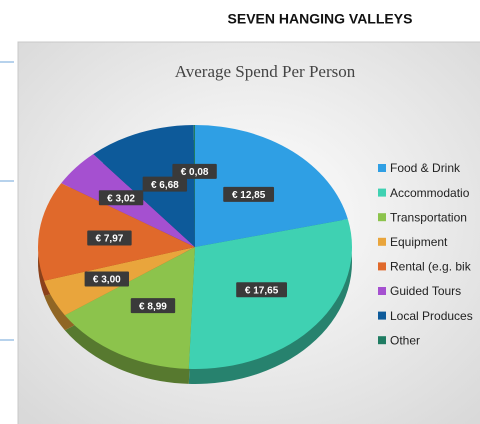 The height and width of the screenshot is (424, 480). I want to click on data-label: € 12,85, so click(249, 195).